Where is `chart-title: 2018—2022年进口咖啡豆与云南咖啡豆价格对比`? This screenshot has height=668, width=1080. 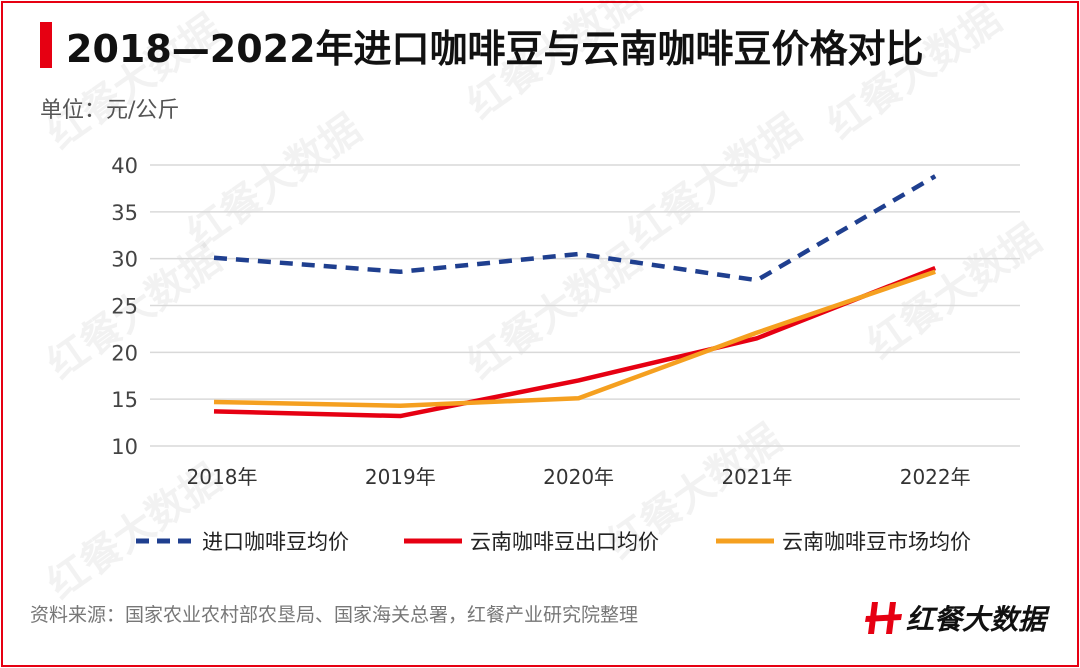 chart-title: 2018—2022年进口咖啡豆与云南咖啡豆价格对比 is located at coordinates (495, 49).